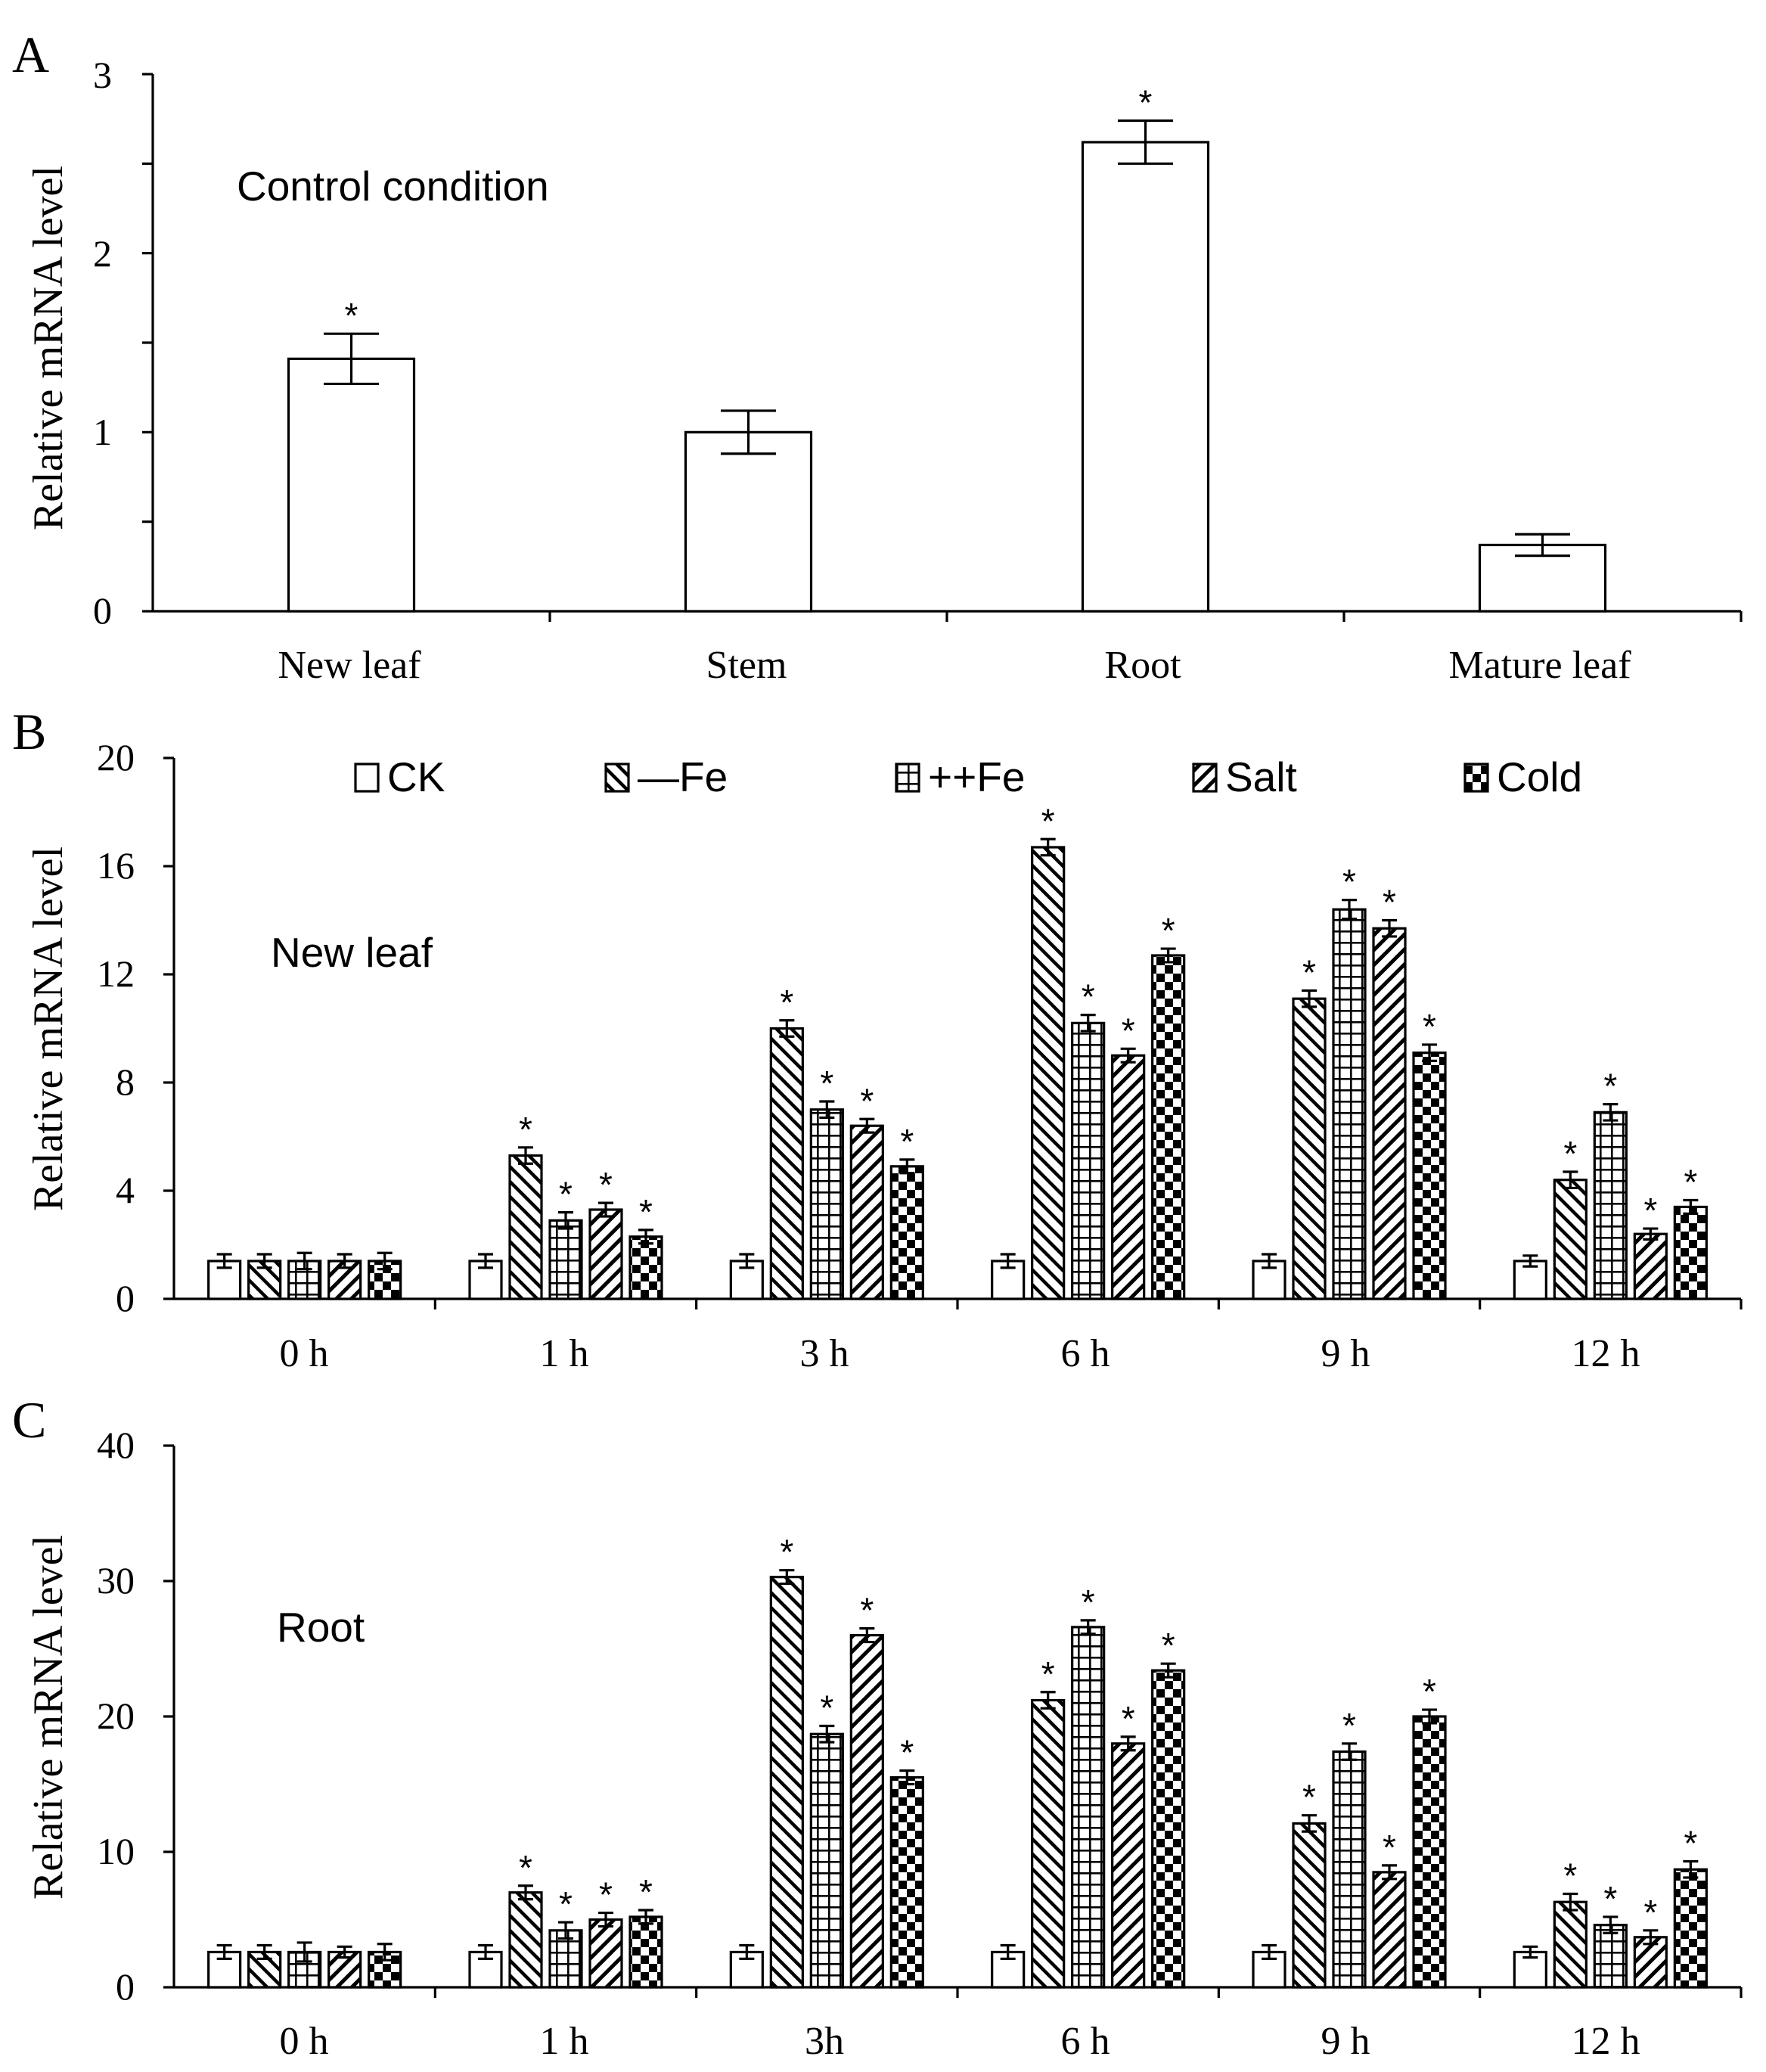 The image size is (1766, 2072). What do you see at coordinates (1143, 665) in the screenshot?
I see `panel-a-x-tick-label: Root` at bounding box center [1143, 665].